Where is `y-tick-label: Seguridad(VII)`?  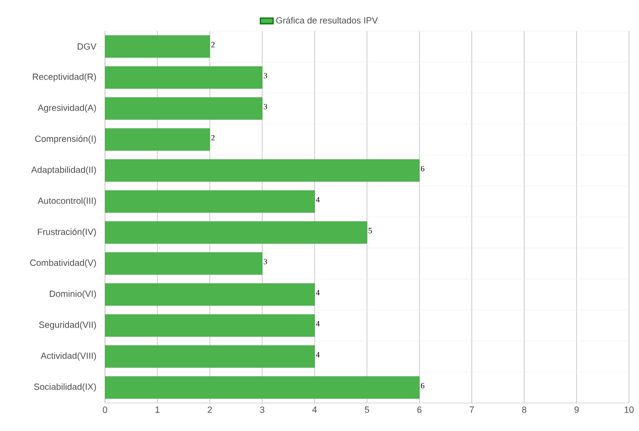 y-tick-label: Seguridad(VII) is located at coordinates (67, 325).